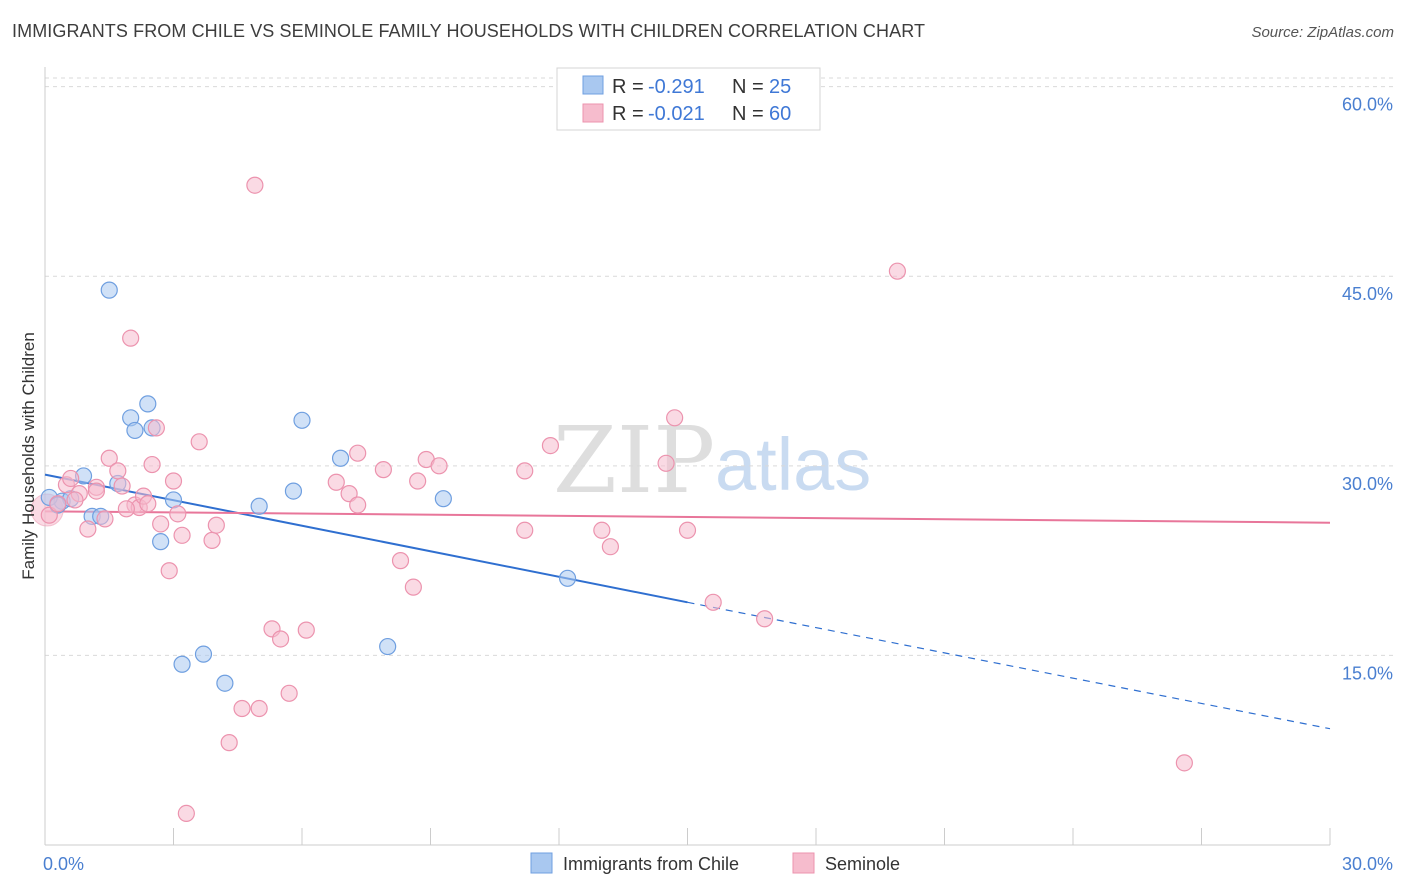  What do you see at coordinates (63, 864) in the screenshot?
I see `x-tick-label-min: 0.0%` at bounding box center [63, 864].